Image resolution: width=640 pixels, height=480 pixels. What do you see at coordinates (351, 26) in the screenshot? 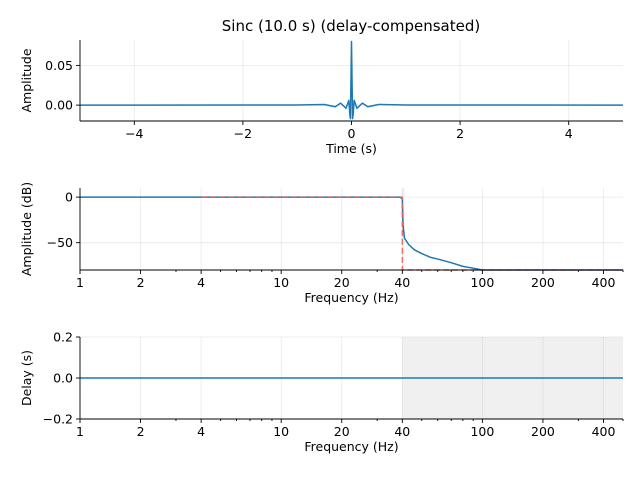
I see `chart-title: Sinc (10.0 s) (delay-compensated)` at bounding box center [351, 26].